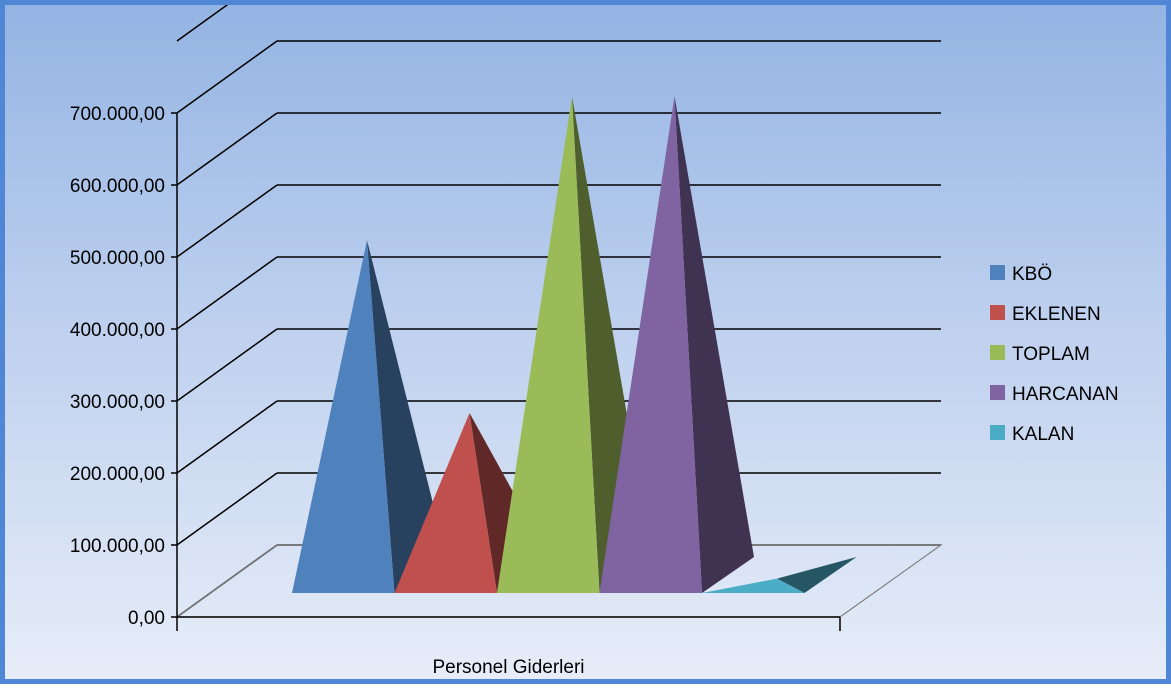 The width and height of the screenshot is (1171, 689). I want to click on x-category-label: Personel Giderleri, so click(508, 667).